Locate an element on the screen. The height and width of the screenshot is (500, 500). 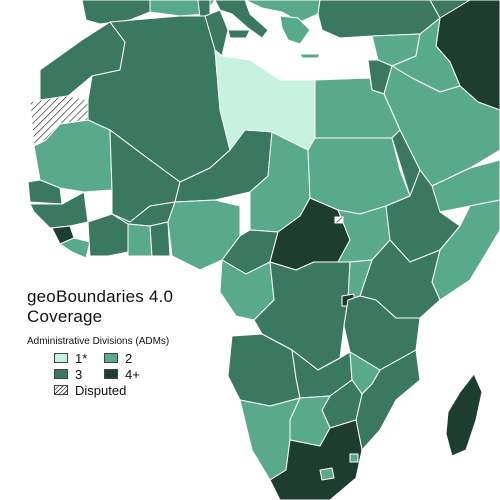
region-togo-benin is located at coordinates (160, 239).